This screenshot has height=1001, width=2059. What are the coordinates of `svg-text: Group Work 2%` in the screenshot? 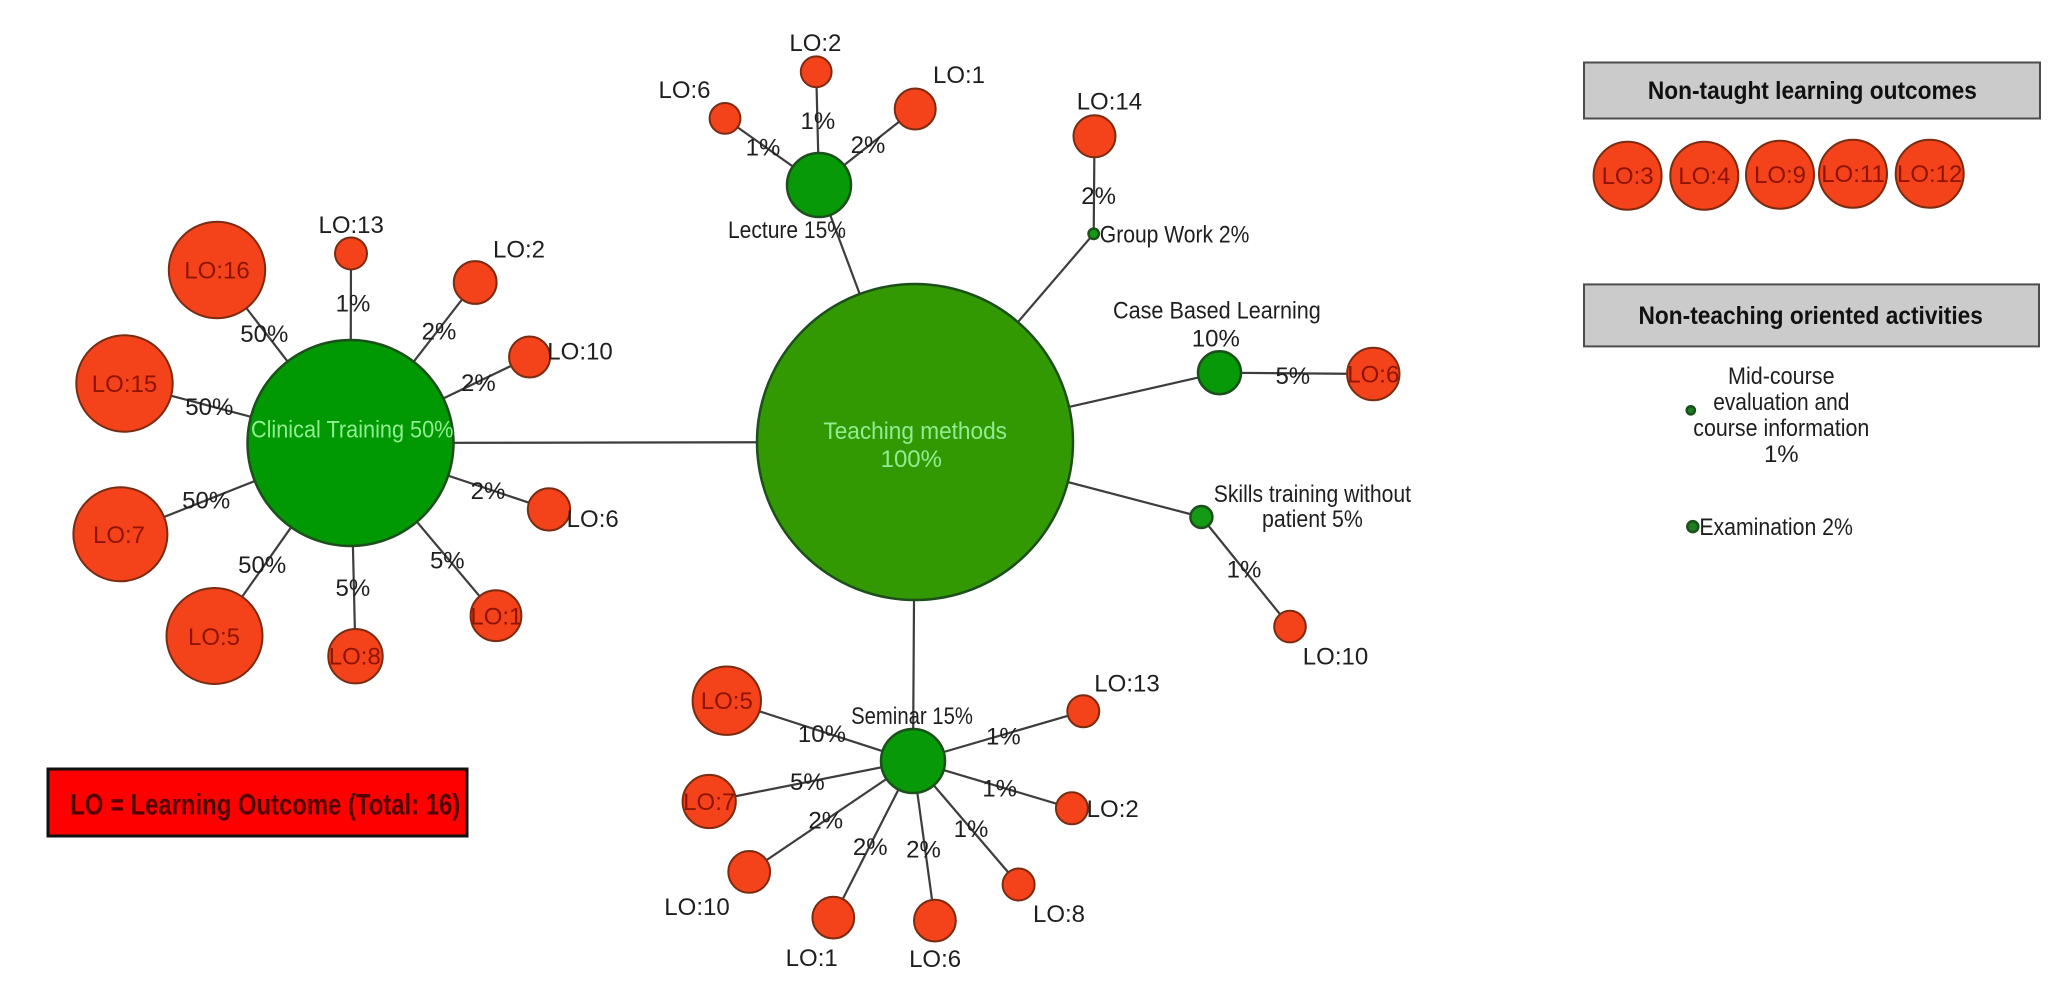 It's located at (1175, 235).